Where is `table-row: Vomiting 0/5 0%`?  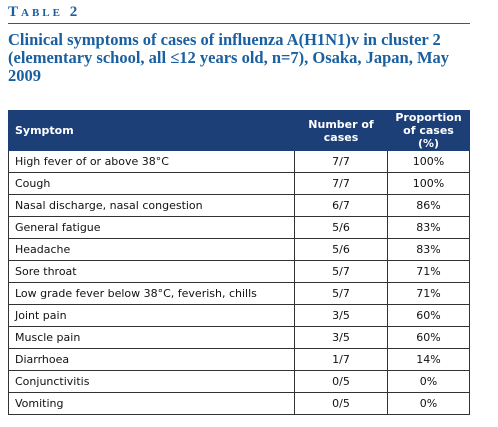
table-row: Vomiting 0/5 0% is located at coordinates (239, 403).